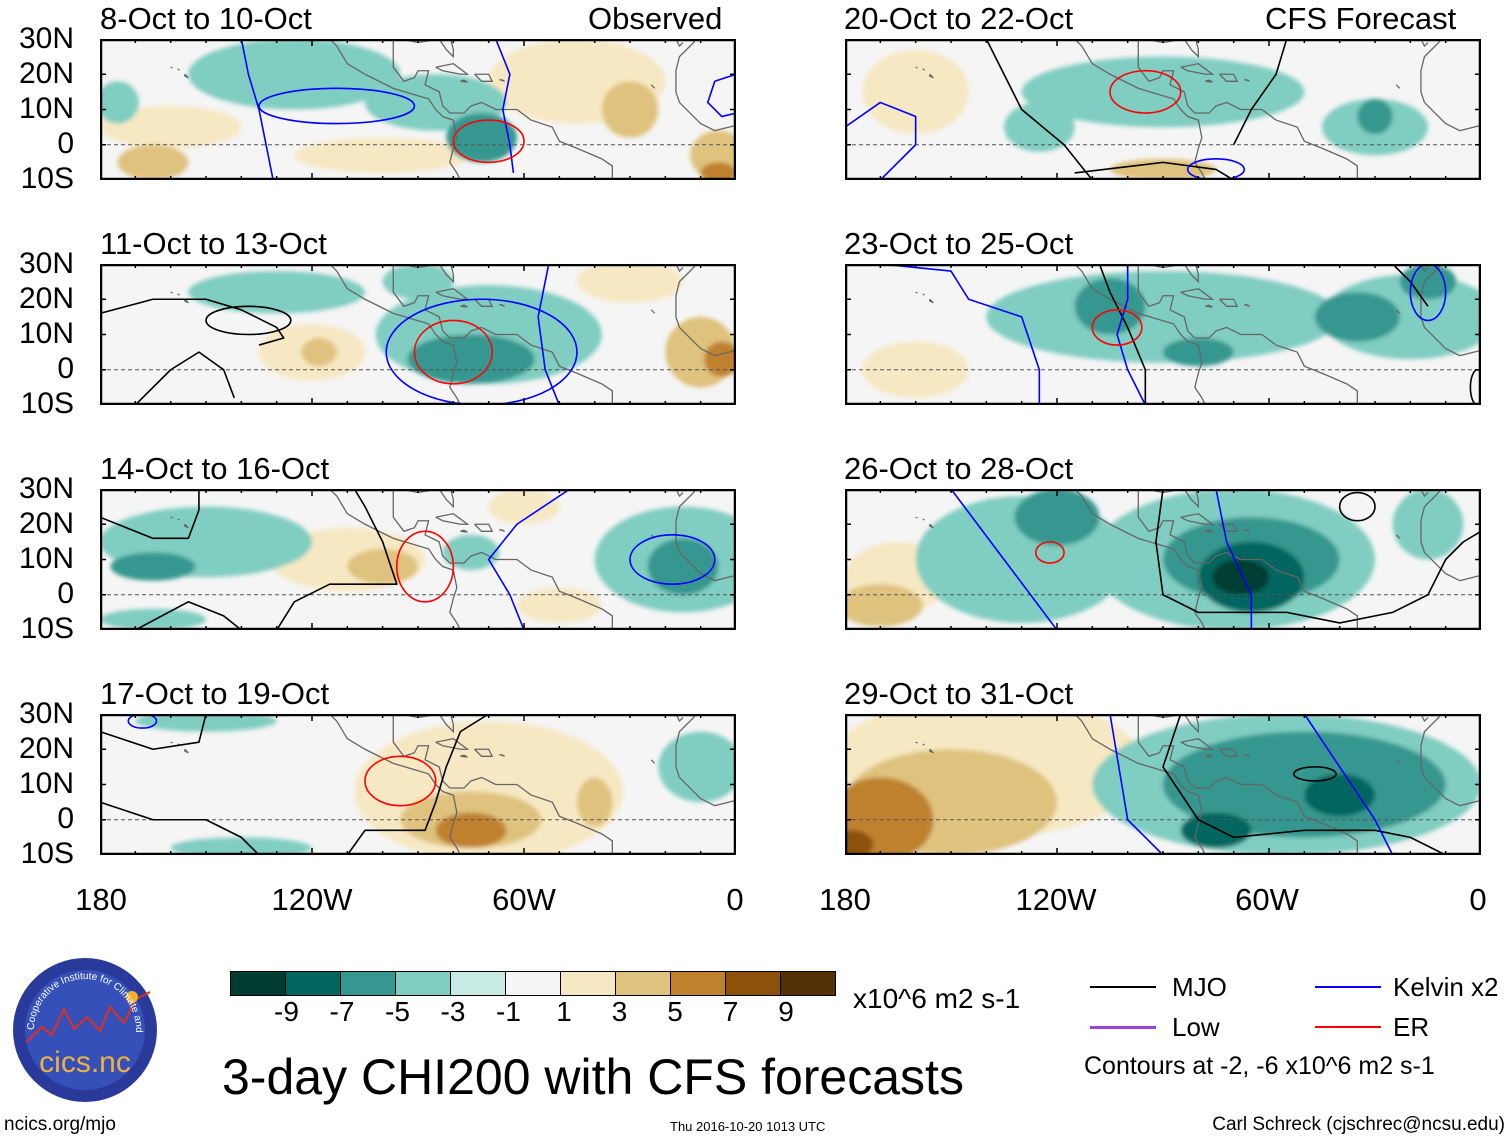 This screenshot has width=1510, height=1142. I want to click on lon-label: 120W, so click(1056, 899).